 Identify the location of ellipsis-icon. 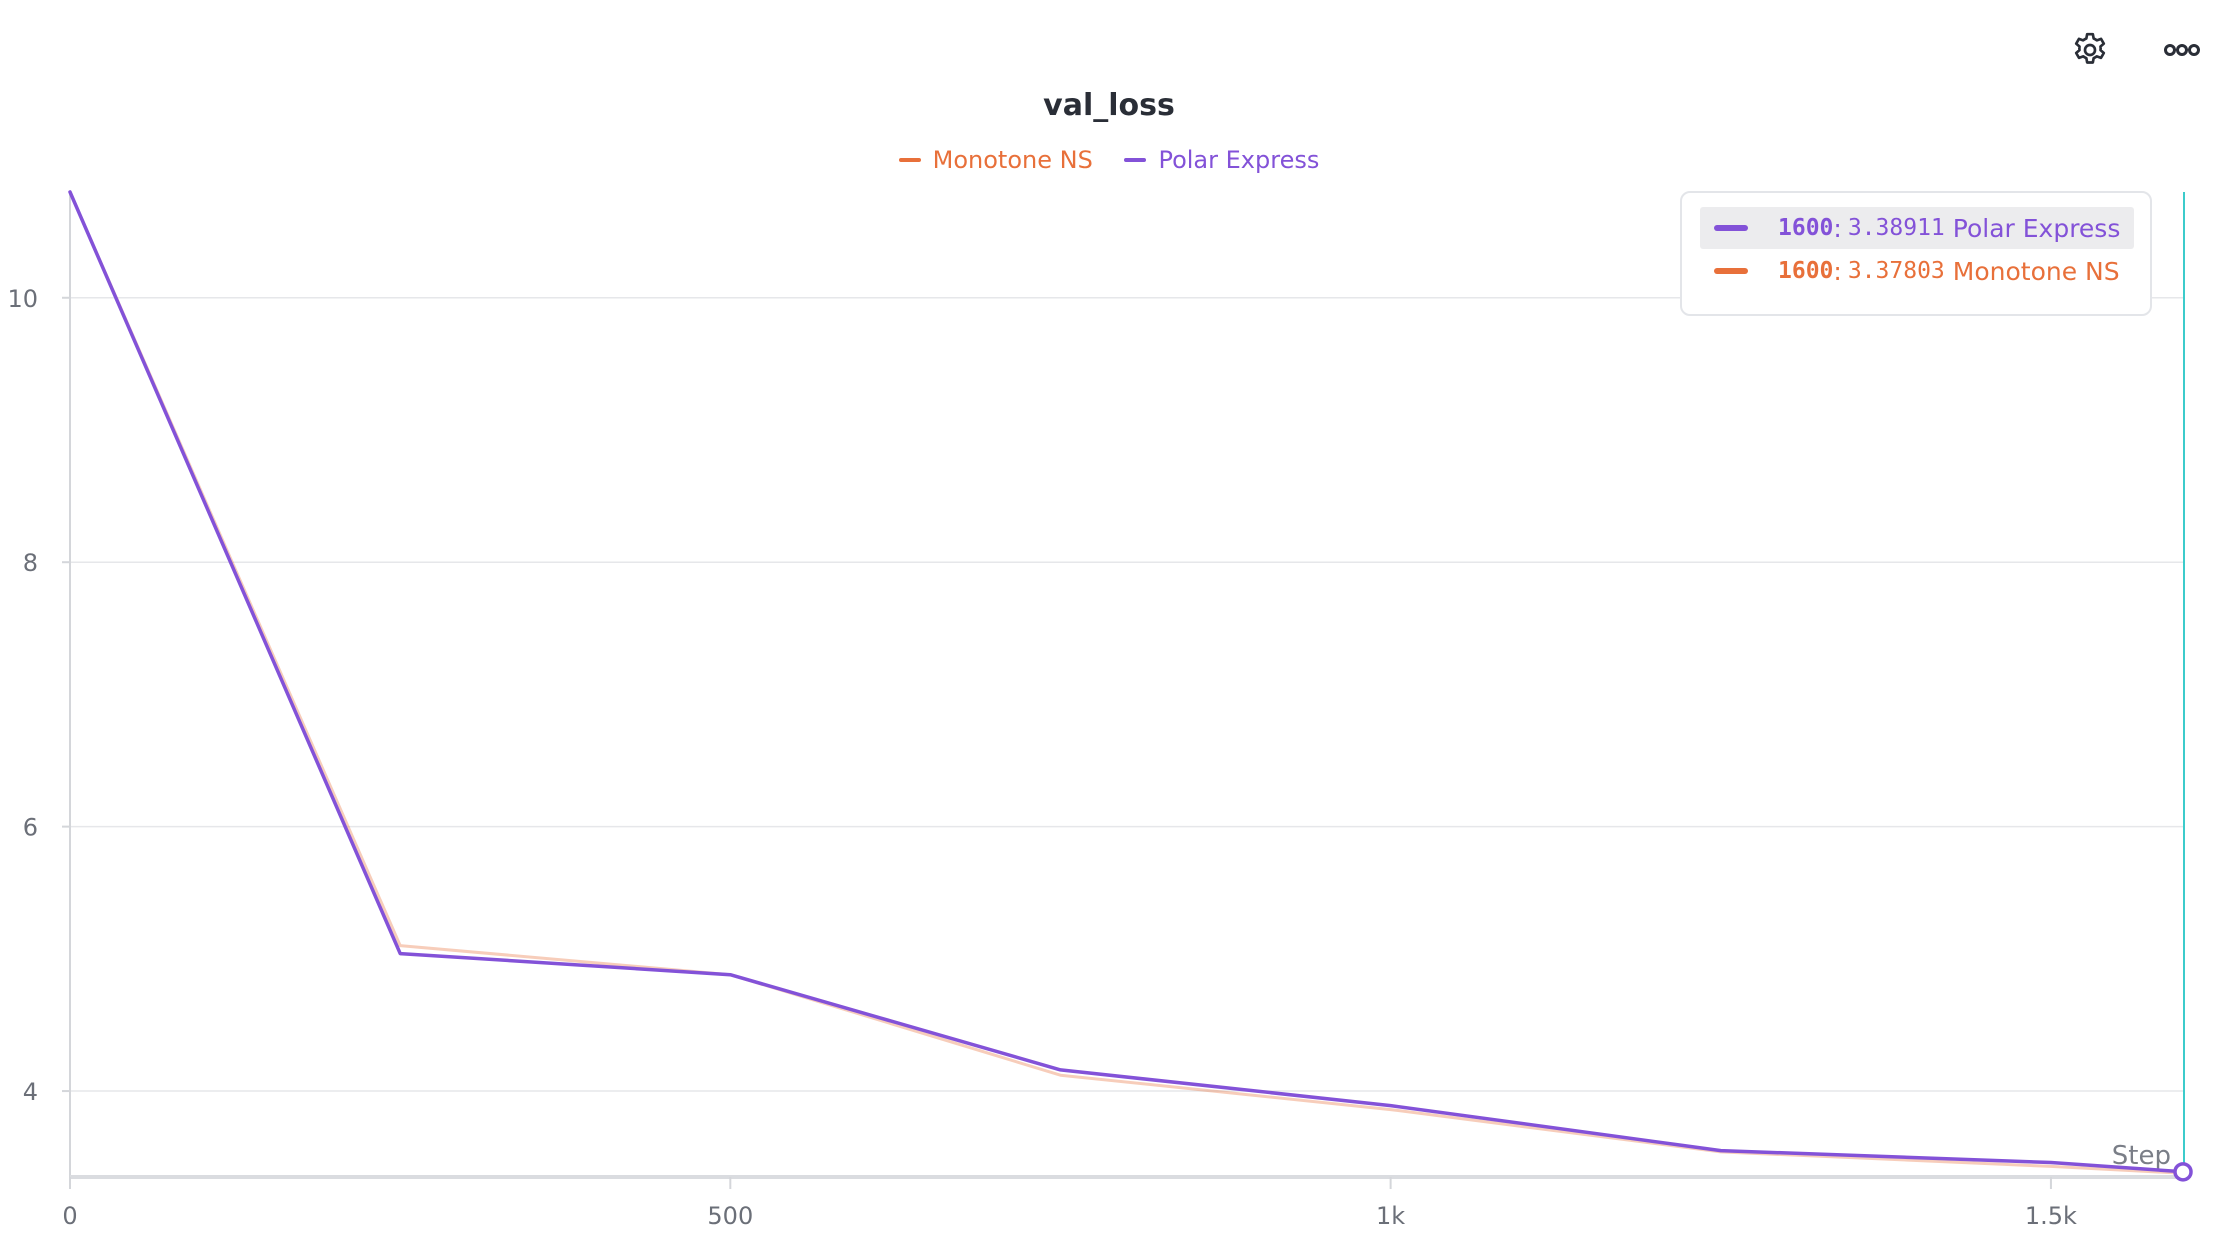
(2182, 50).